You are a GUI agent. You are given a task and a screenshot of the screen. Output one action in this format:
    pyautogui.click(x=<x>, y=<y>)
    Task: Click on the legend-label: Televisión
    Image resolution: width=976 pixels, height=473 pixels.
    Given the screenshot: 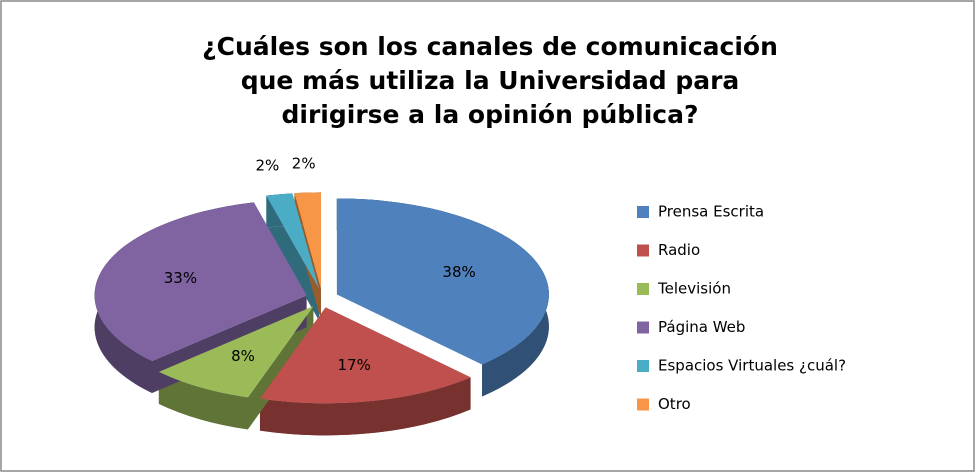 What is the action you would take?
    pyautogui.click(x=694, y=289)
    